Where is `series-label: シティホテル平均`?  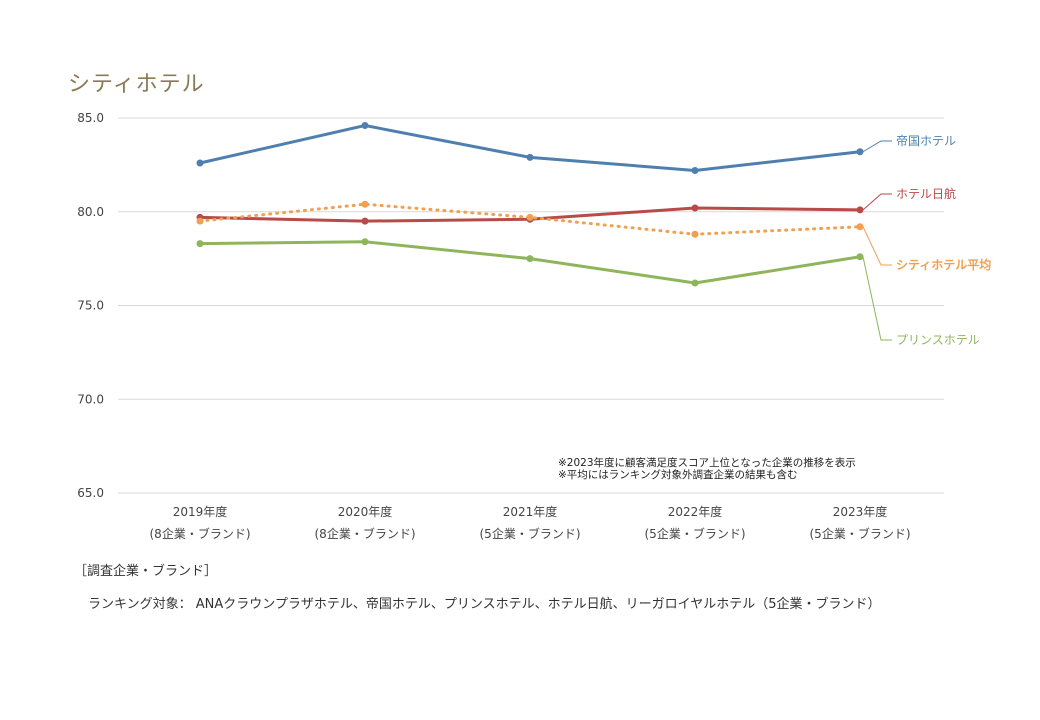 series-label: シティホテル平均 is located at coordinates (943, 264).